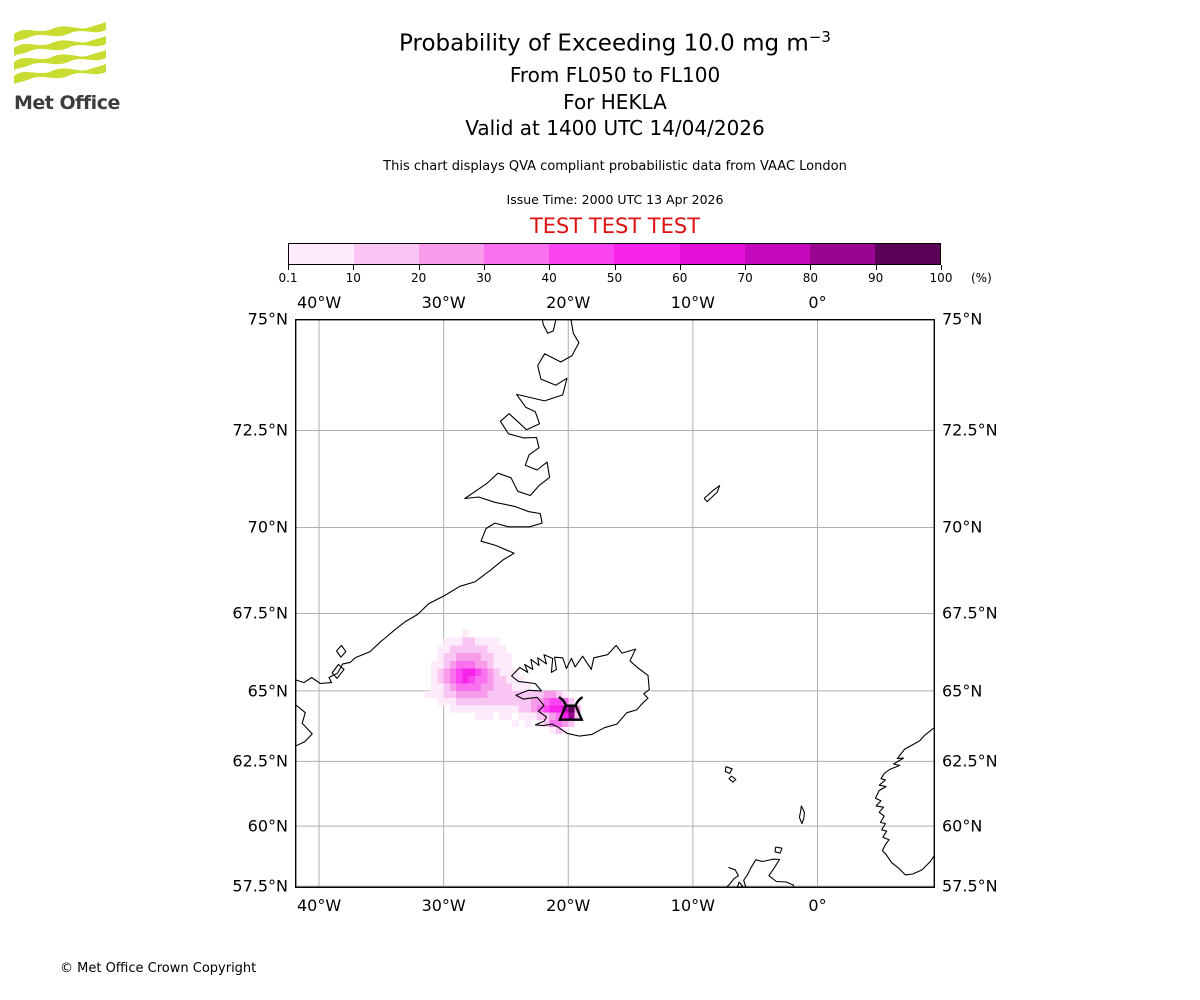 This screenshot has width=1200, height=1000. I want to click on logo-text: Met Office, so click(67, 103).